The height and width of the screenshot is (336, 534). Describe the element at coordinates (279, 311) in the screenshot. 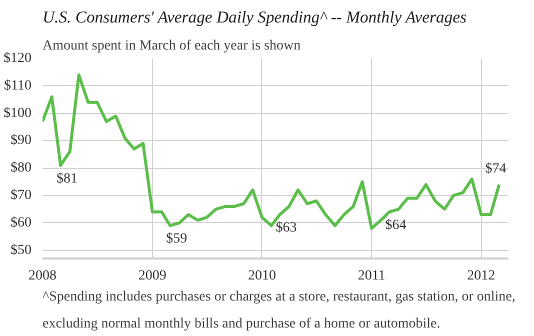

I see `text: ^Spending includes purchases or charges at a store, restaurant, gas station, or online, excluding normal monthly bills and purchase of a home or automobile.` at that location.